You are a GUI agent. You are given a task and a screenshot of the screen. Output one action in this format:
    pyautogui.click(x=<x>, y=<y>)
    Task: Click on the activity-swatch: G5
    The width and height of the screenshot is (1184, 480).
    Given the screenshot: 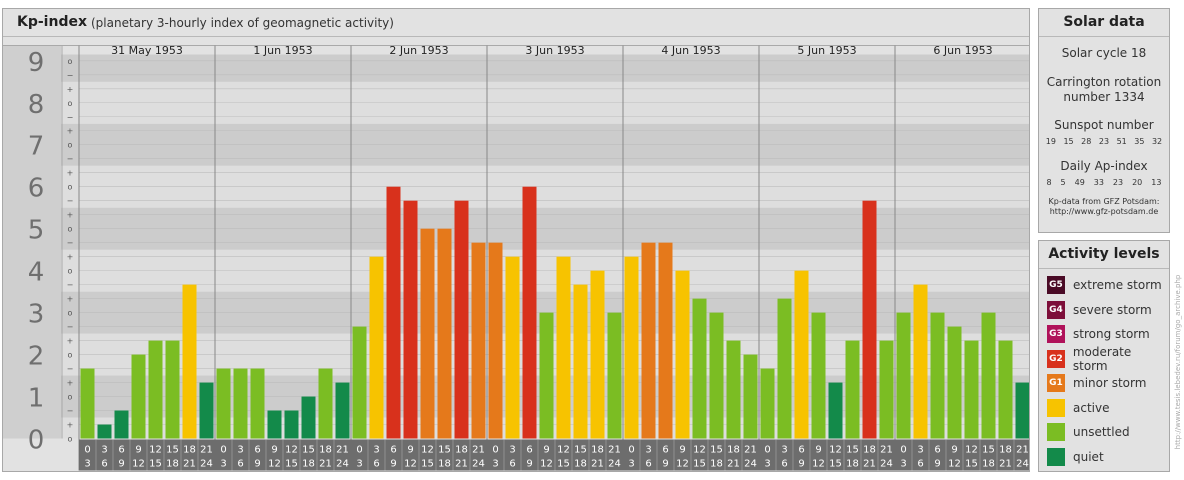 What is the action you would take?
    pyautogui.click(x=1056, y=285)
    